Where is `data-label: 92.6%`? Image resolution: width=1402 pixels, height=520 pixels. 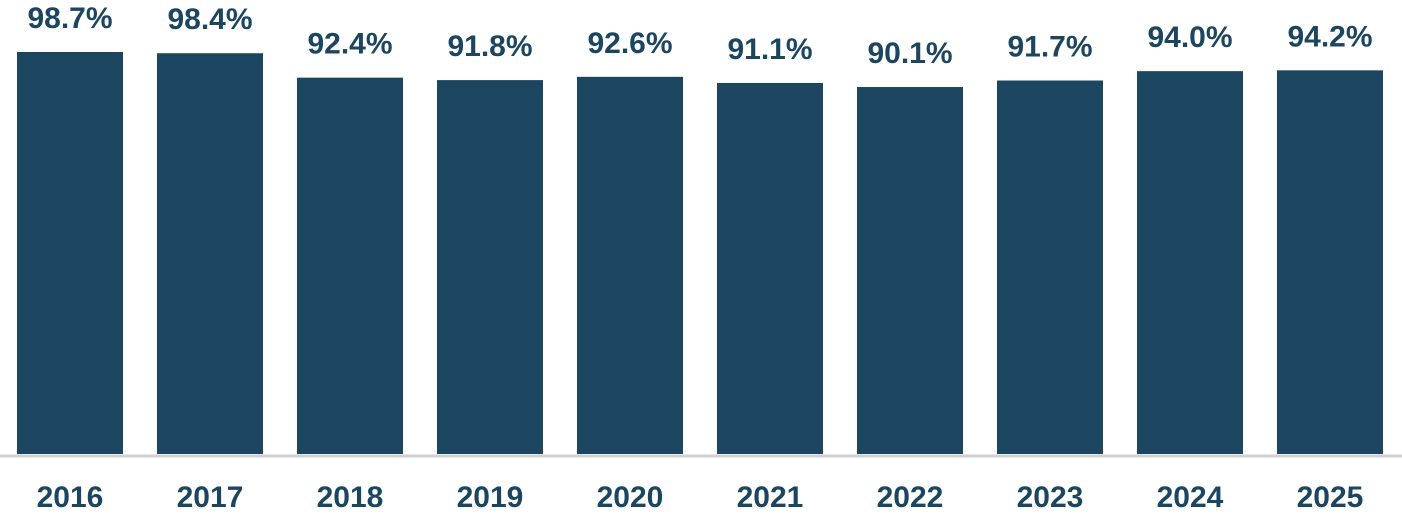 data-label: 92.6% is located at coordinates (629, 43).